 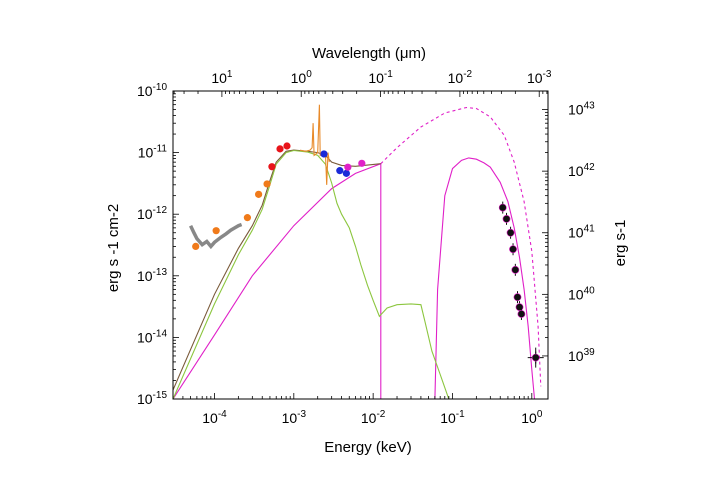 I want to click on y-tick-label: 10-11, so click(x=153, y=152).